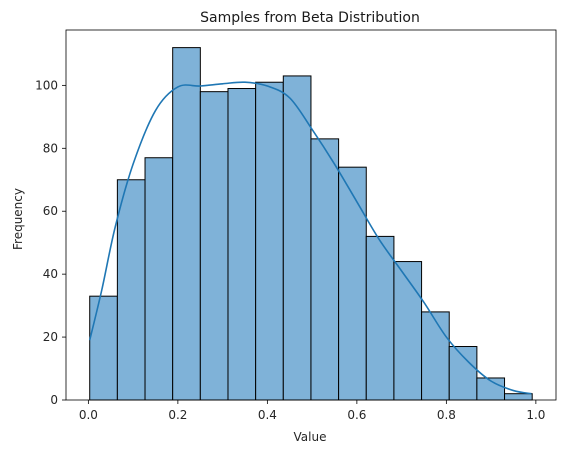 Image resolution: width=571 pixels, height=453 pixels. What do you see at coordinates (50, 211) in the screenshot?
I see `y-tick-label: 60` at bounding box center [50, 211].